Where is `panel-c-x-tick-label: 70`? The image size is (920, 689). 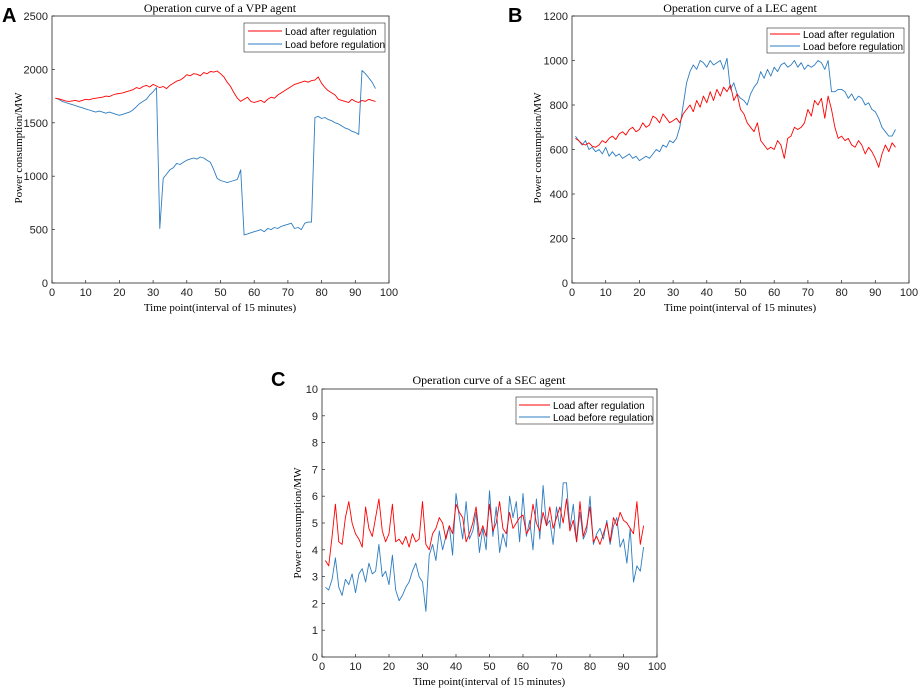
panel-c-x-tick-label: 70 is located at coordinates (556, 667).